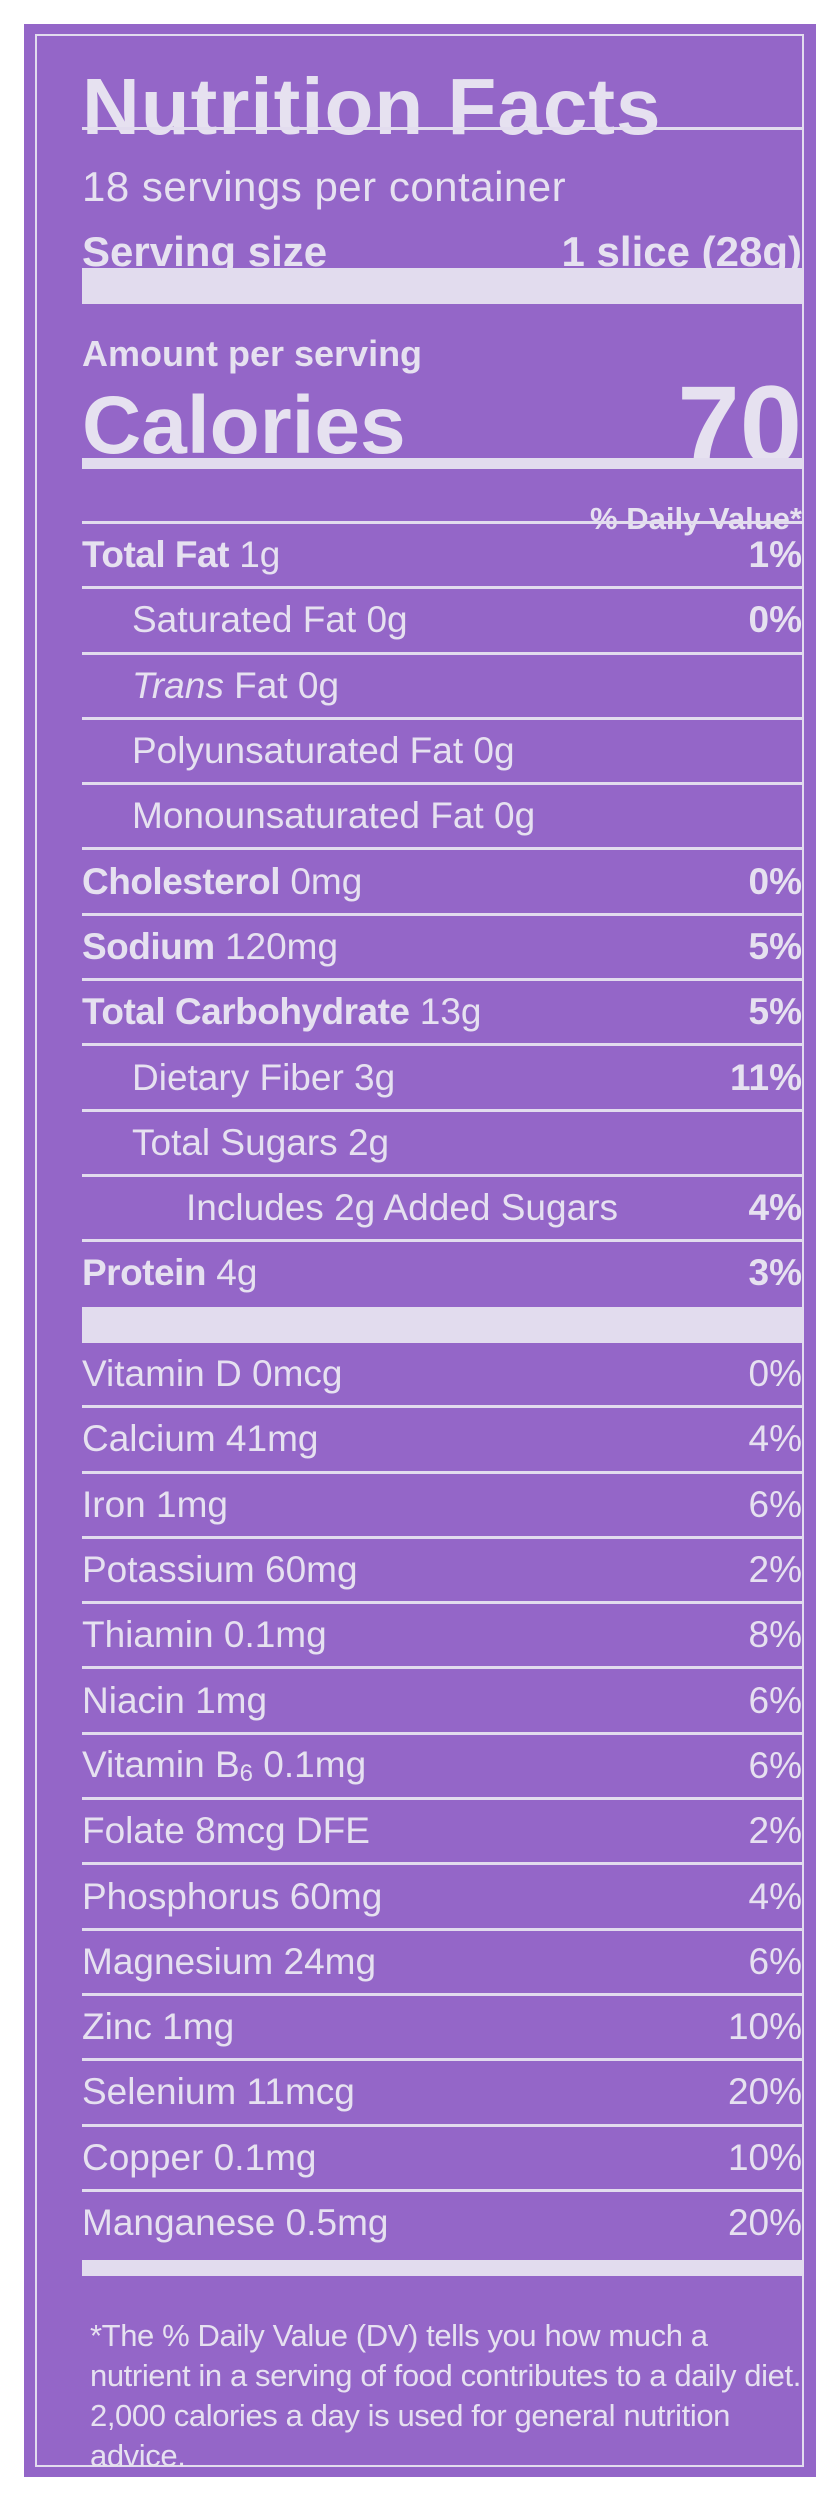  Describe the element at coordinates (442, 1833) in the screenshot. I see `vitamin-row: Folate 8mcg DFE 2%` at that location.